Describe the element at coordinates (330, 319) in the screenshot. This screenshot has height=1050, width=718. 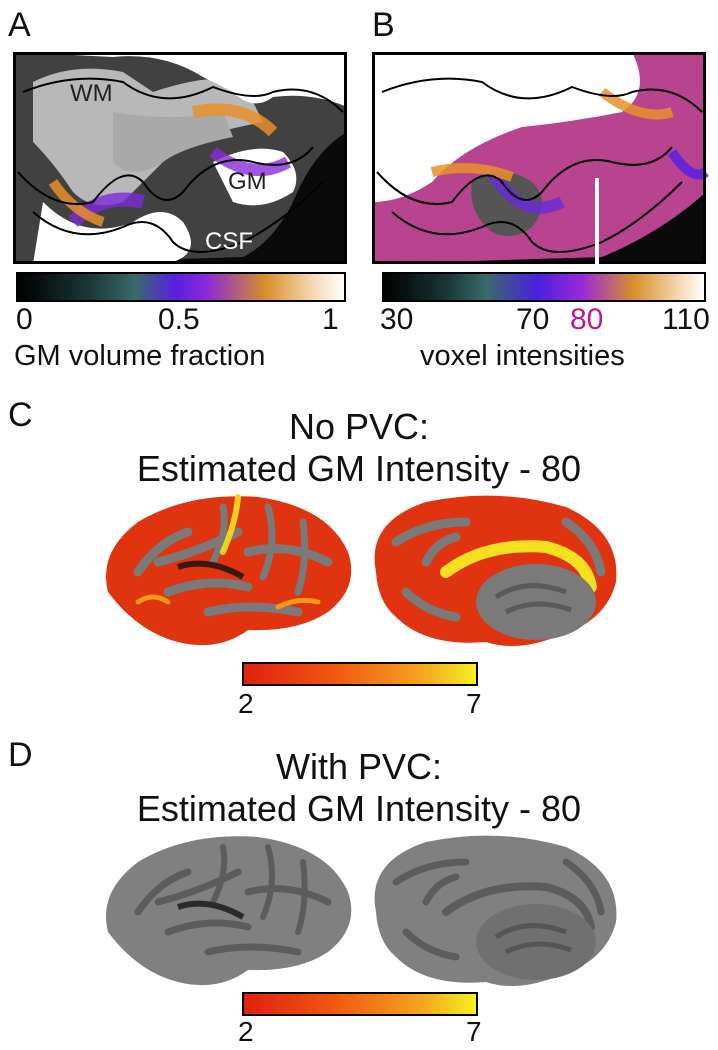
I see `panel-a-tick-1: 1` at that location.